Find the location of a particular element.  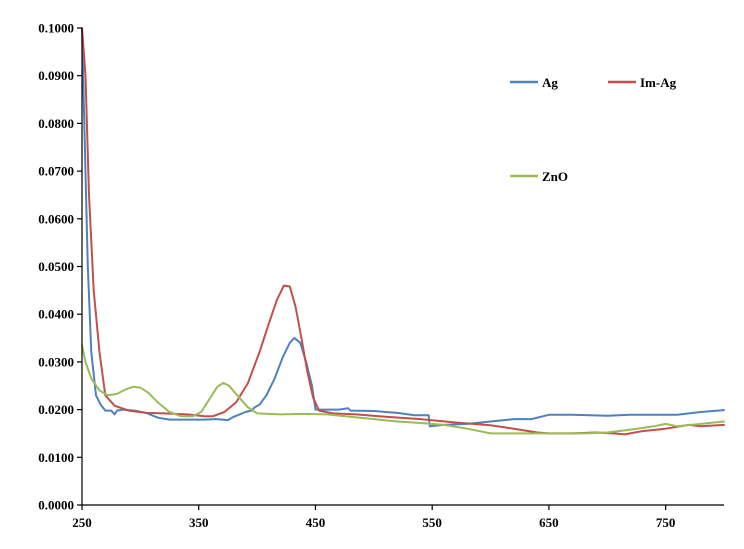

x-tick-label: 250 is located at coordinates (82, 522).